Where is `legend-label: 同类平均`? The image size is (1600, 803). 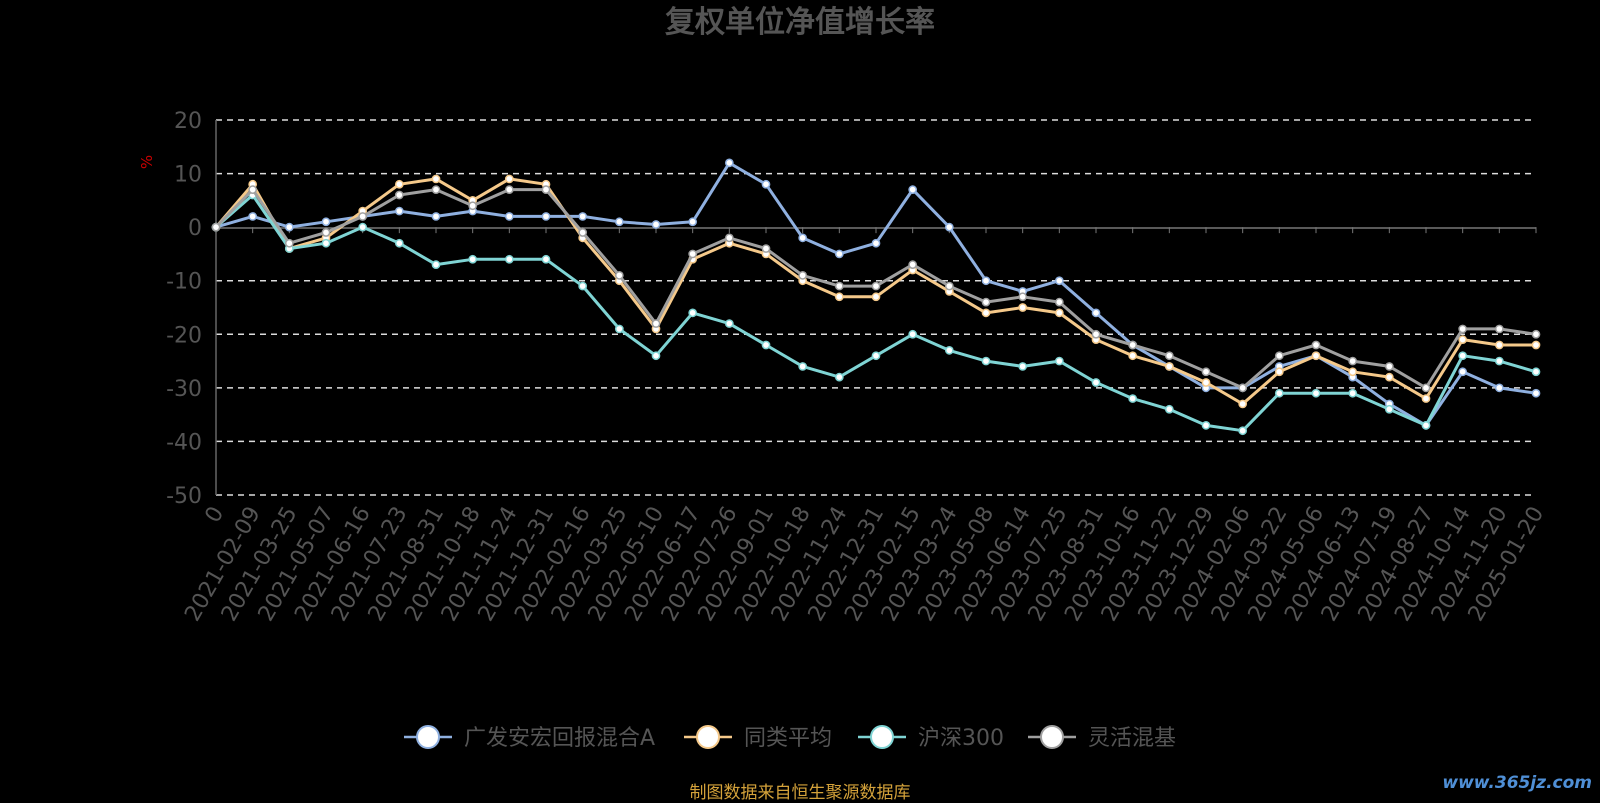
legend-label: 同类平均 is located at coordinates (788, 738).